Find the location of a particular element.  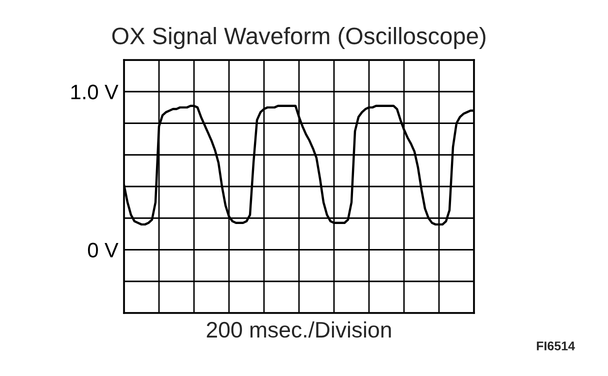

x-axis-title: 200 msec./Division is located at coordinates (298, 329).